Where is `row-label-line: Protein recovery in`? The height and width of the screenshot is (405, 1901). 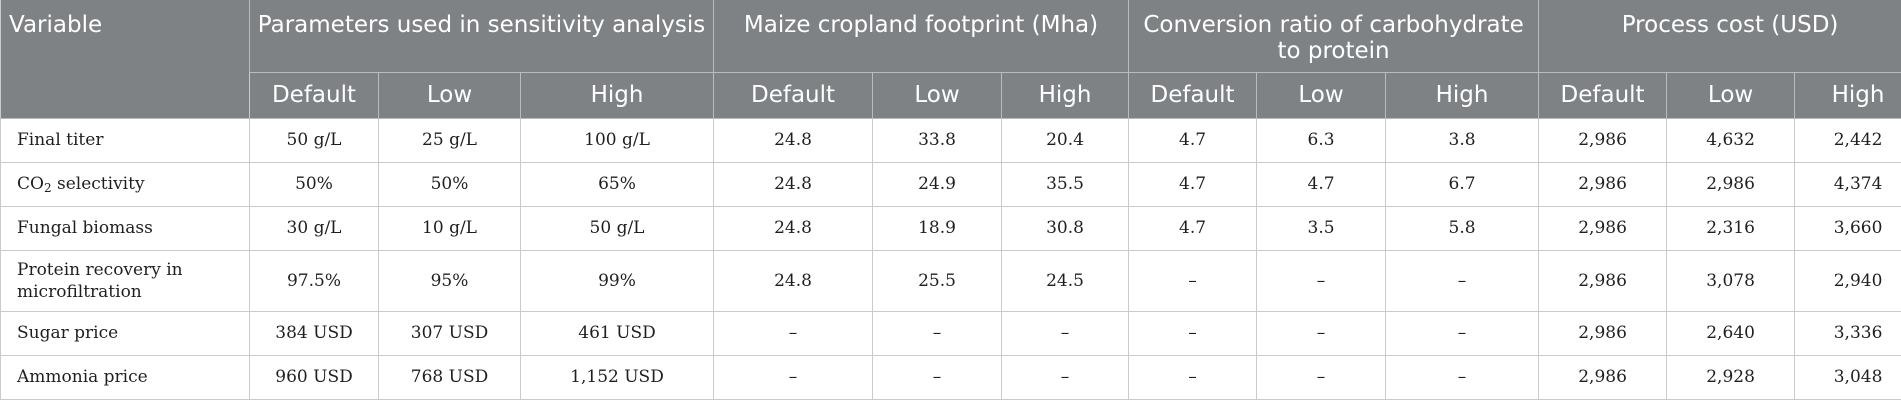 row-label-line: Protein recovery in is located at coordinates (100, 269).